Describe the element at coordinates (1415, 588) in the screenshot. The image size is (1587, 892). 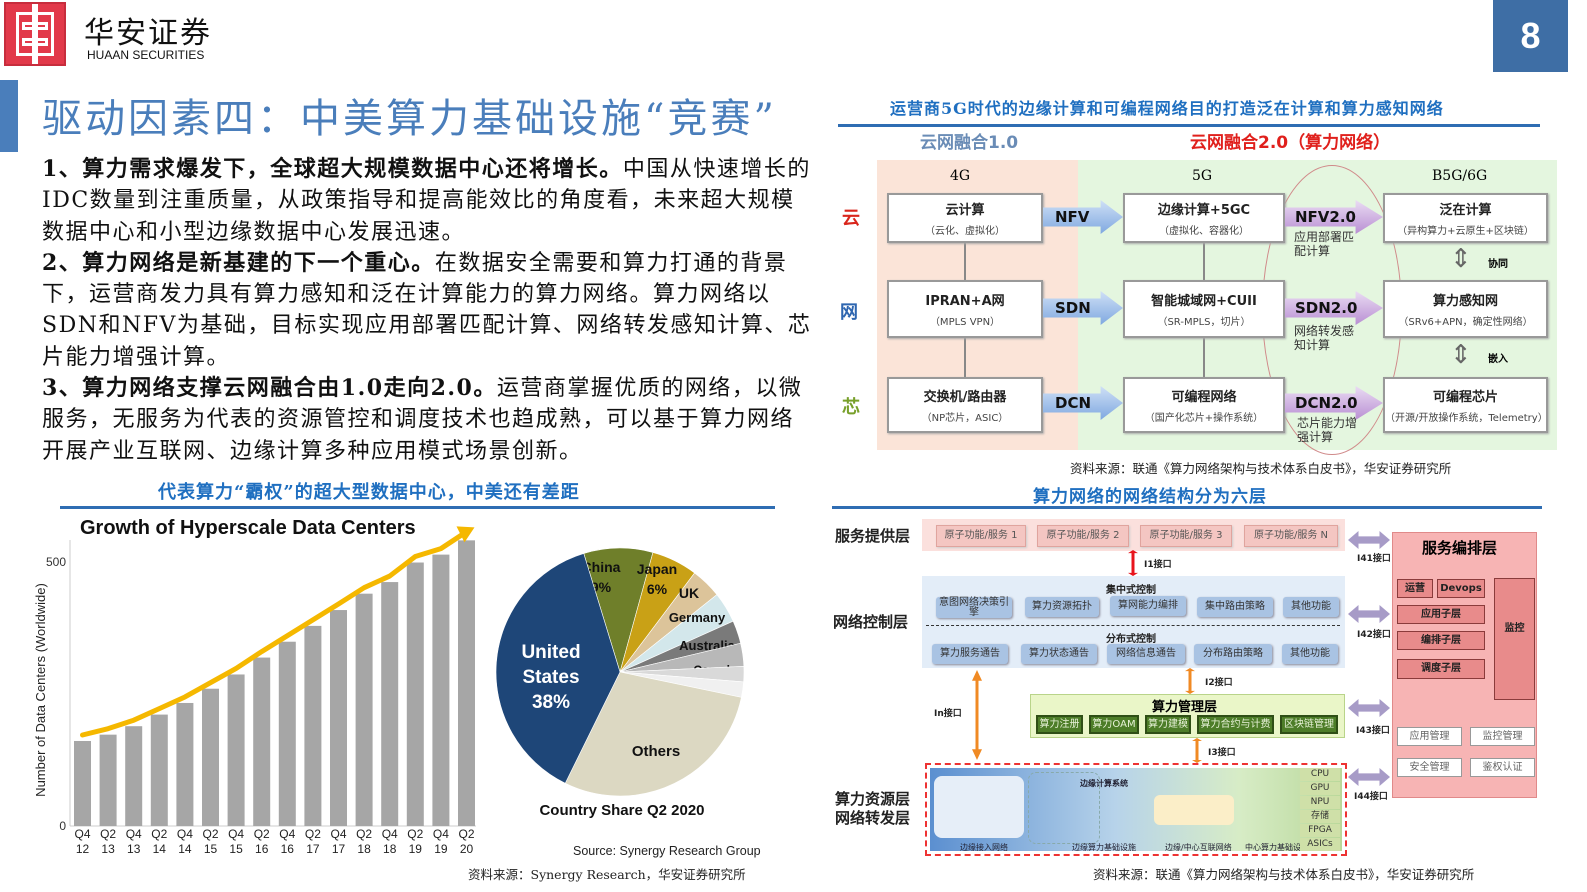
I see `orch-ops: 运营` at that location.